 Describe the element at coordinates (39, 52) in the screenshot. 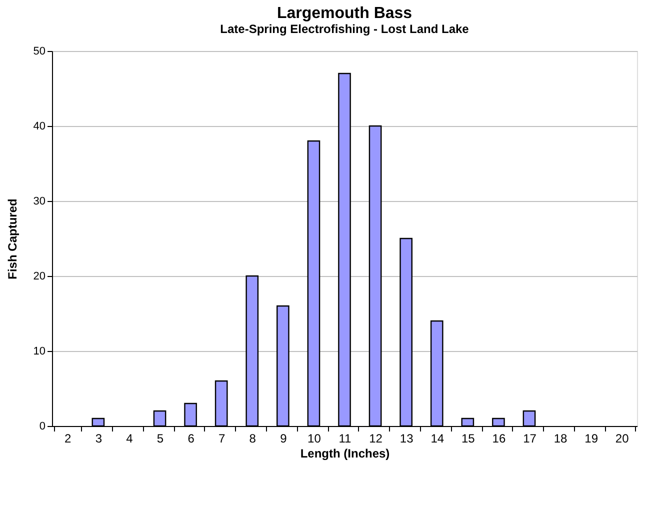

I see `y-tick-label: 50` at that location.